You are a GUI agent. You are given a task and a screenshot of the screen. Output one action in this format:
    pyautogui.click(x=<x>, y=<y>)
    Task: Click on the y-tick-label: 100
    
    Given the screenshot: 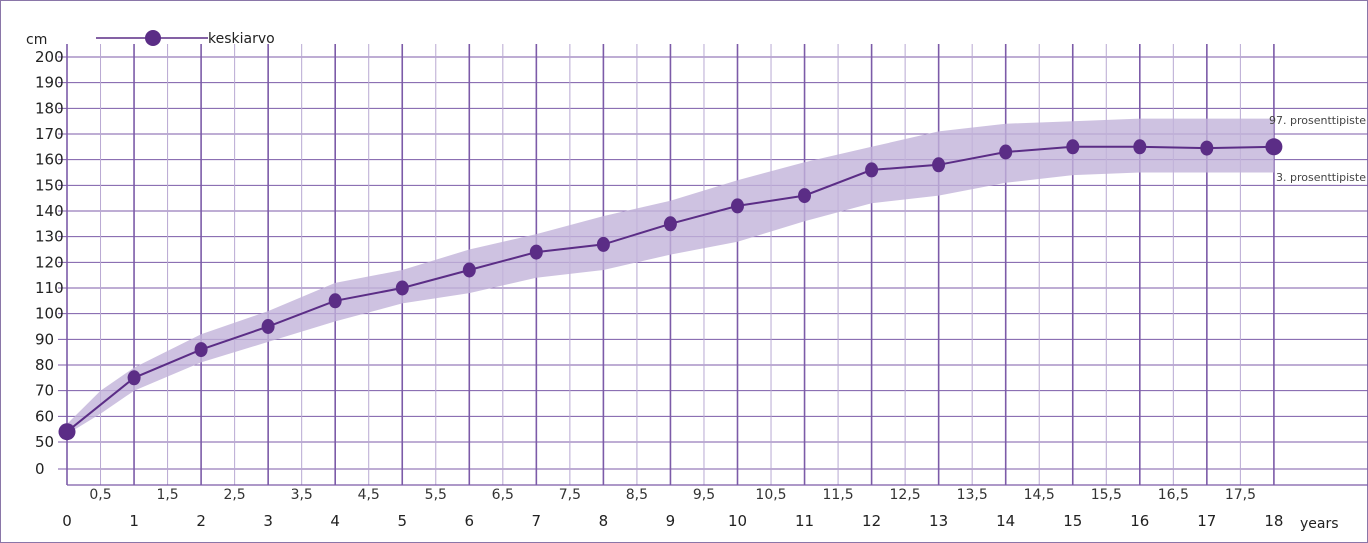 What is the action you would take?
    pyautogui.click(x=49, y=314)
    